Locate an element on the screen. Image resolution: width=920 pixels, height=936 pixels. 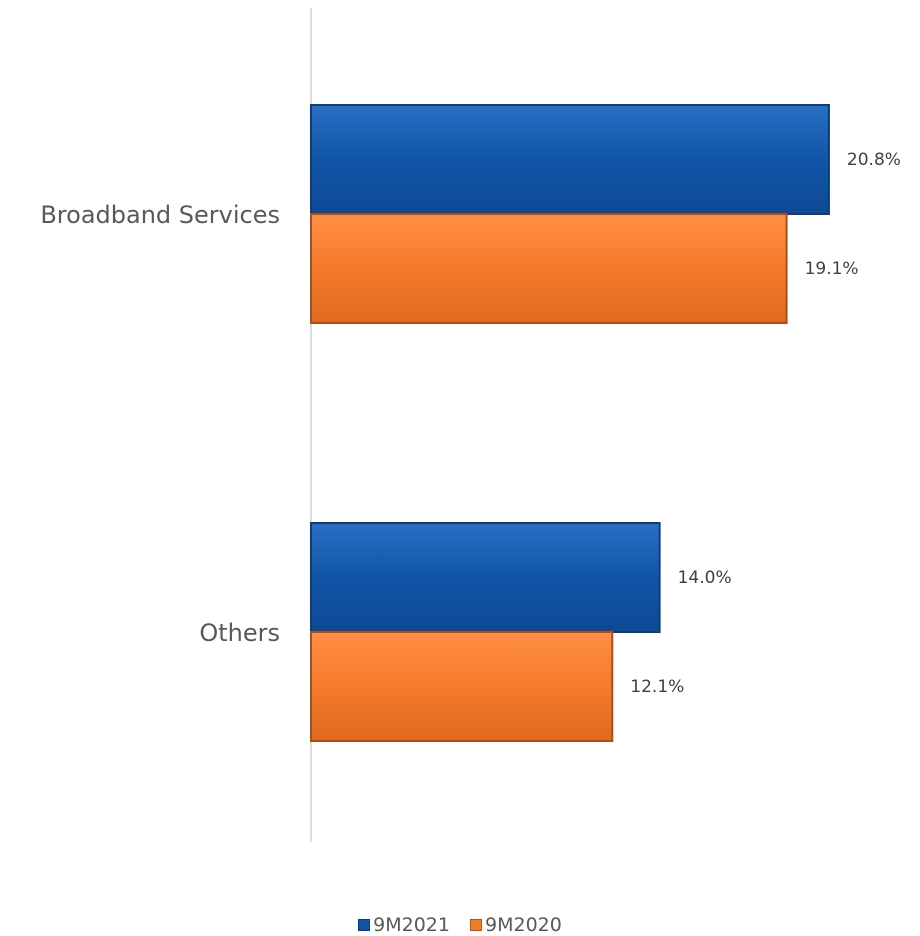
bar-others-9m2021 is located at coordinates (485, 577).